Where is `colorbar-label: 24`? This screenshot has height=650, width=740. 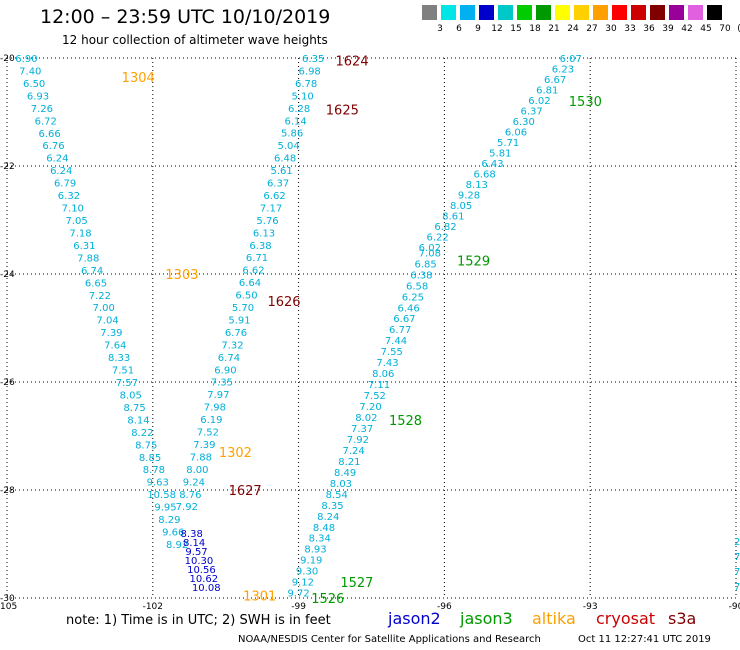 colorbar-label: 24 is located at coordinates (573, 29).